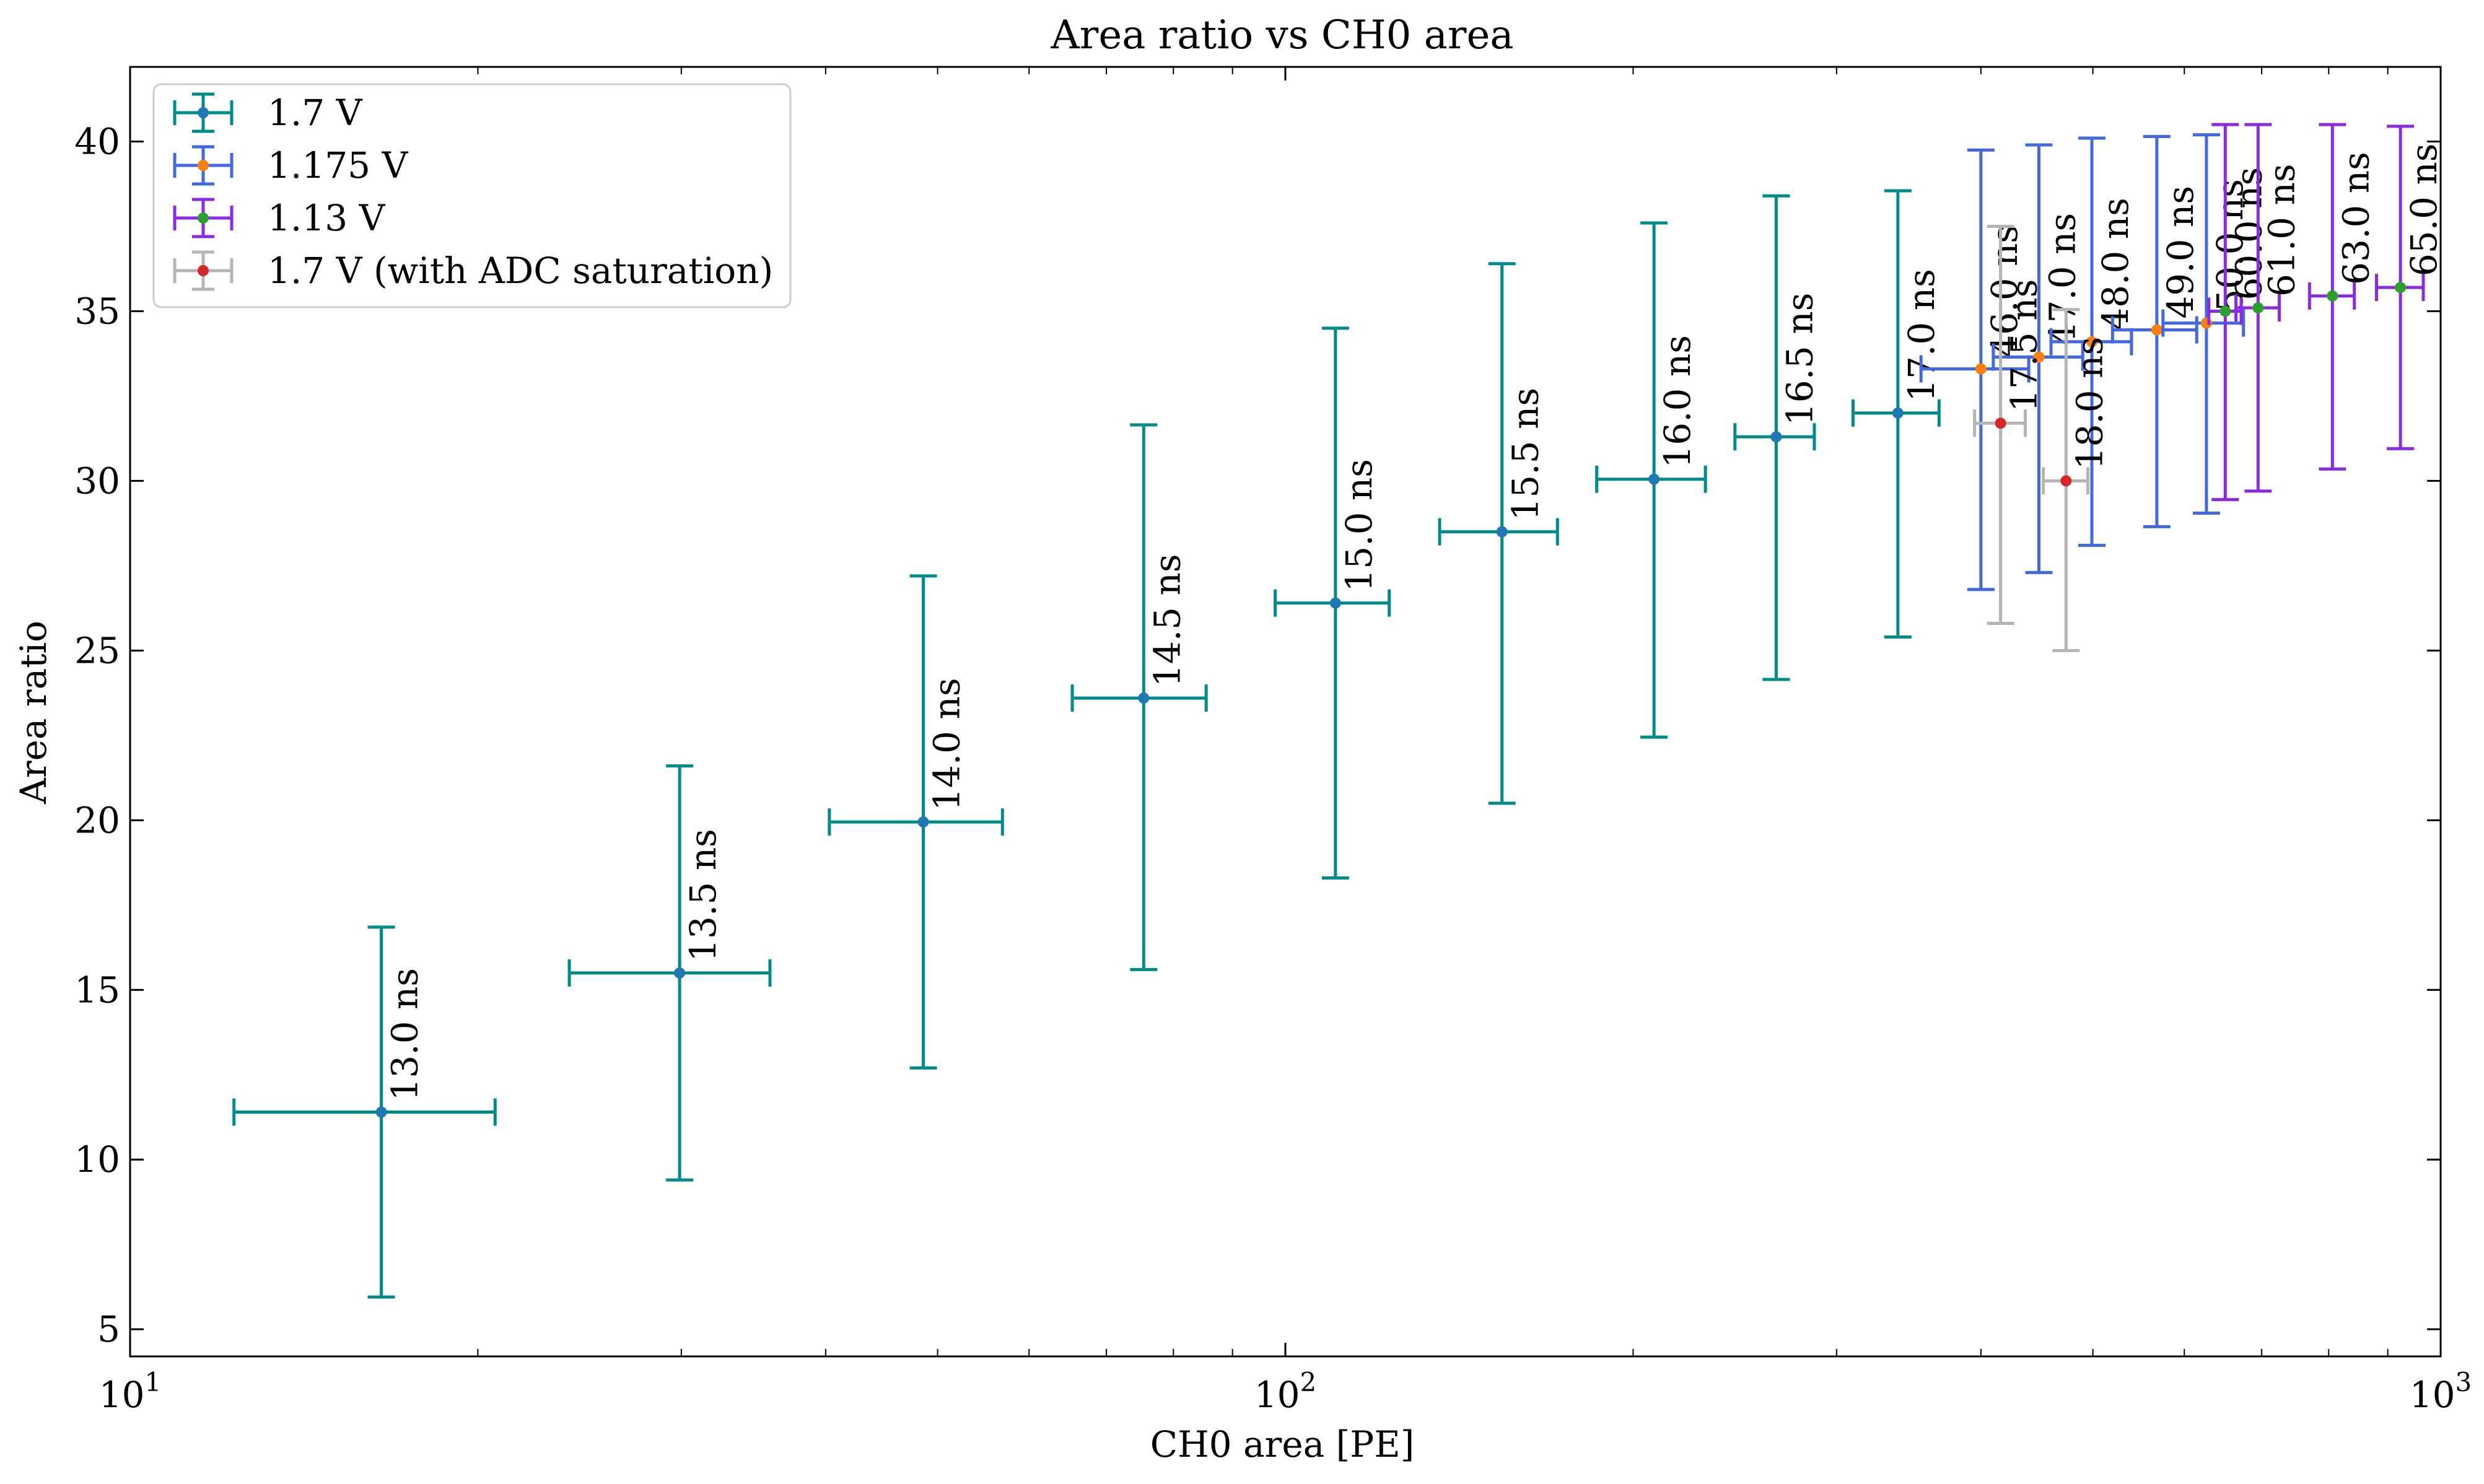 This screenshot has height=1484, width=2484. I want to click on x-axis-label: CH0 area [PE], so click(1283, 1444).